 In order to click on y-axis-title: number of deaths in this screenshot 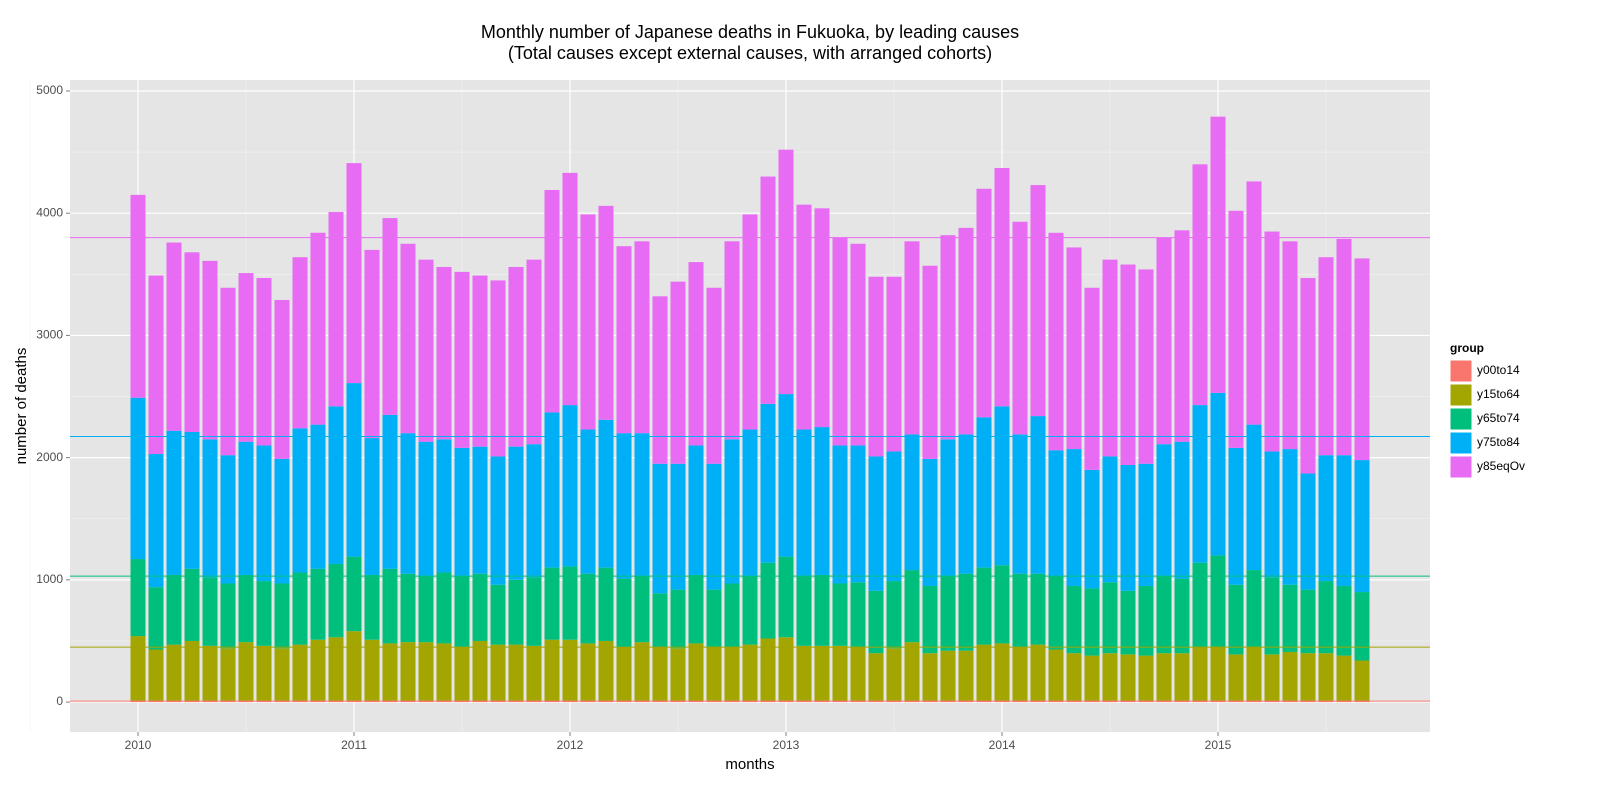, I will do `click(21, 406)`.